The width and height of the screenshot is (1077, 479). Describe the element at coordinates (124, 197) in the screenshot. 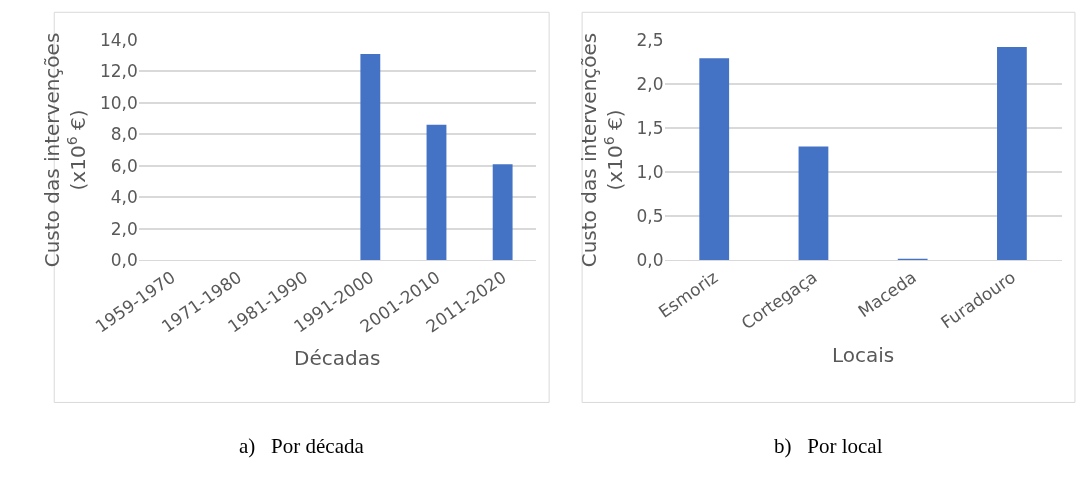

I see `y-tick-label: 4,0` at that location.